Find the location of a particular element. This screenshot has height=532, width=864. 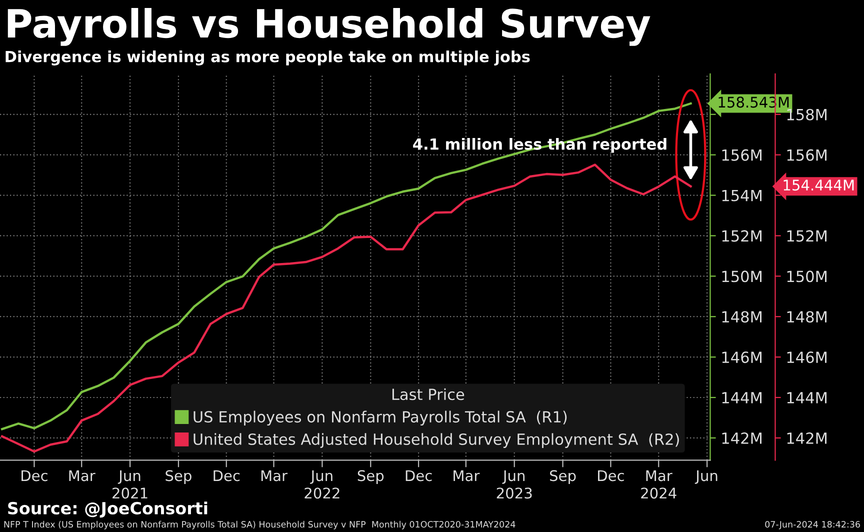

text: 07-Jun-2024 18:42:36 is located at coordinates (812, 525).